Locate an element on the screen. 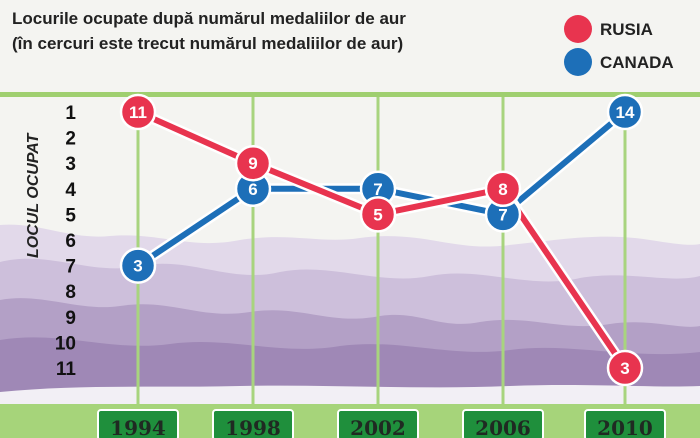 The image size is (700, 438). y-tick-3: 3 is located at coordinates (70, 164).